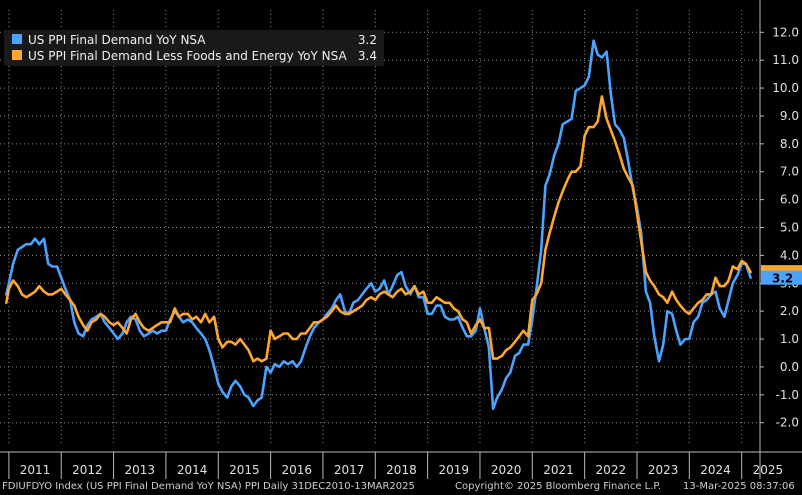 Image resolution: width=802 pixels, height=495 pixels. I want to click on legend-label: US PPI Final Demand YoY NSA, so click(117, 40).